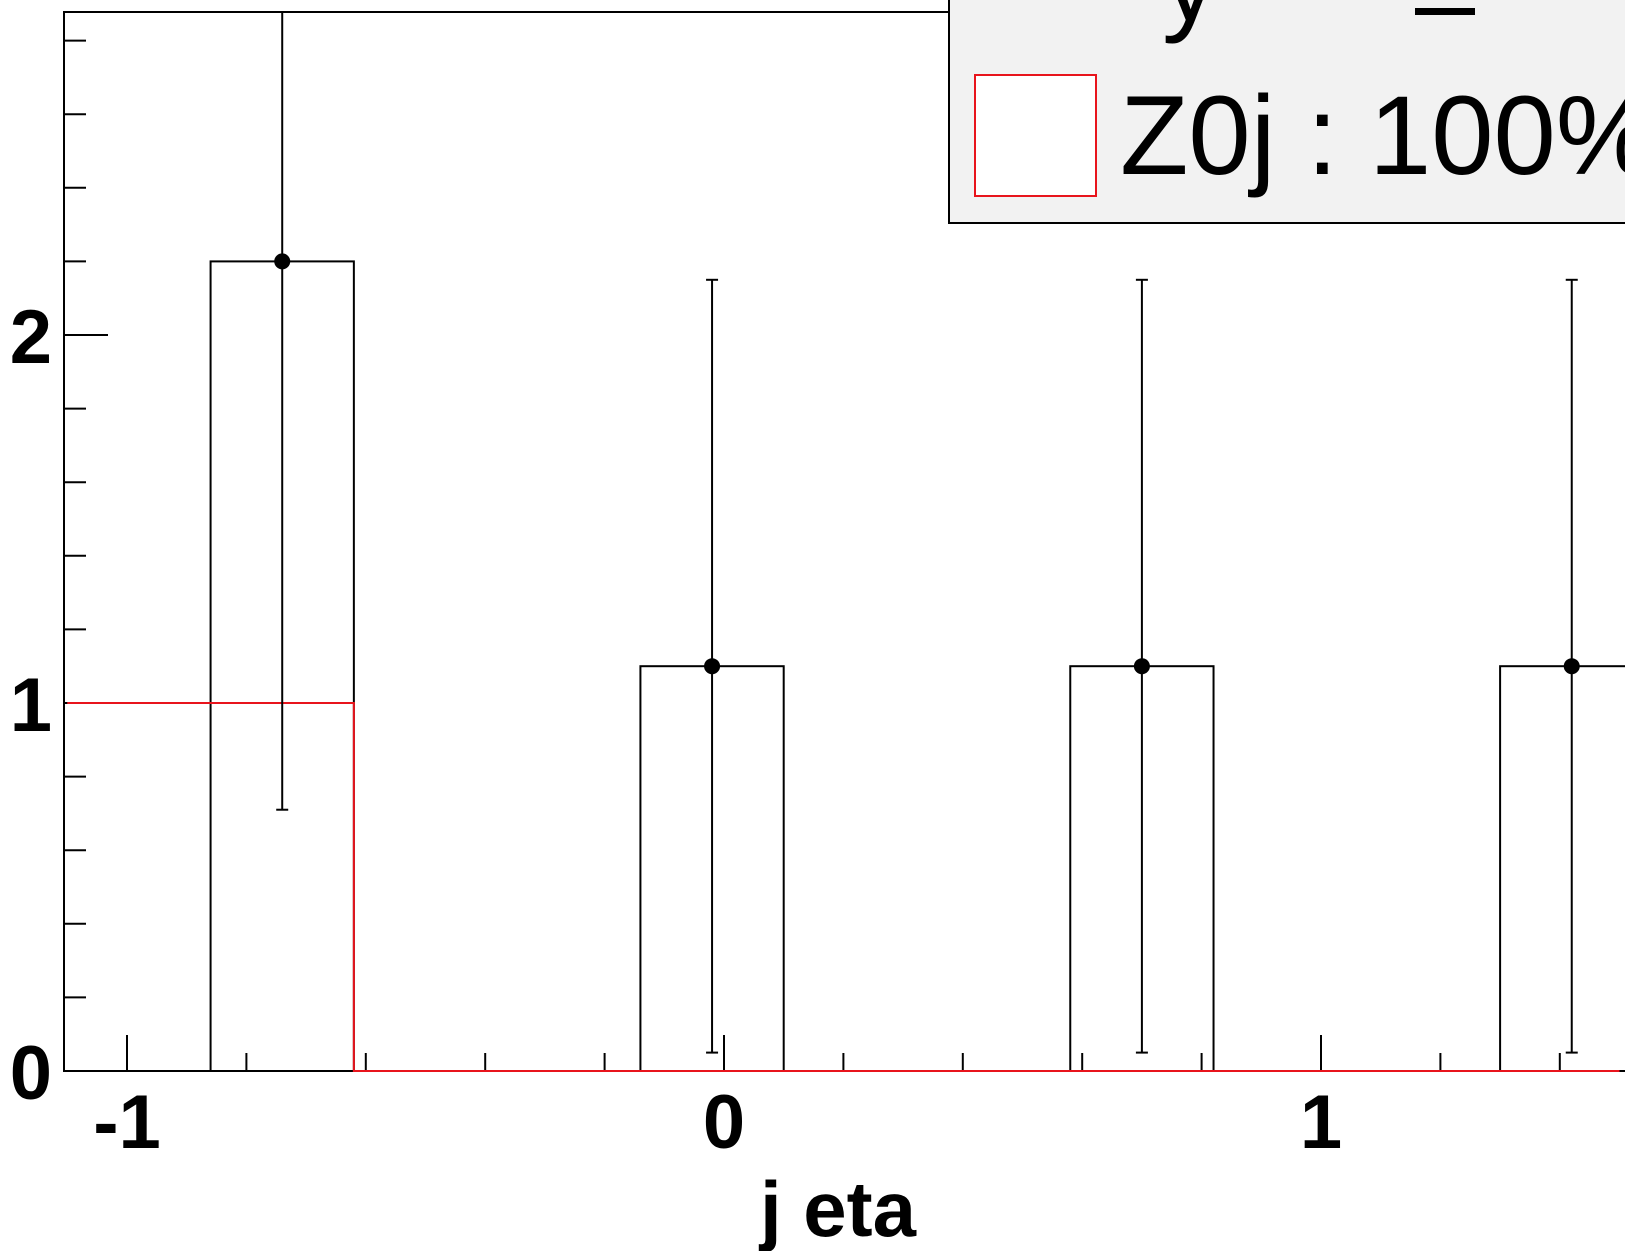 The image size is (1625, 1251). Describe the element at coordinates (31, 705) in the screenshot. I see `y-tick-label: 1` at that location.